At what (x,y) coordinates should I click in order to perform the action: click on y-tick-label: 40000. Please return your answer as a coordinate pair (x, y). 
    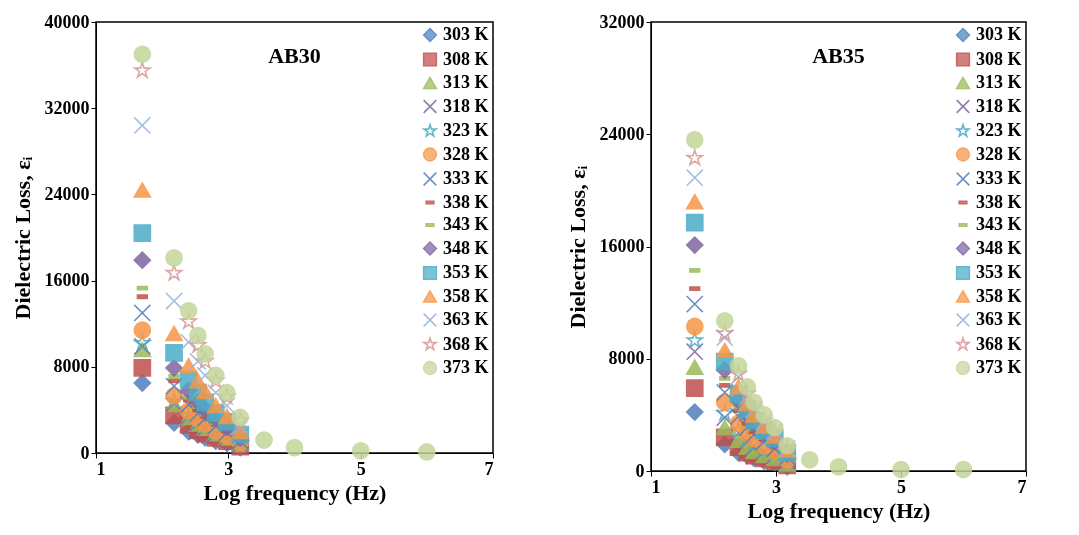
    Looking at the image, I should click on (67, 21).